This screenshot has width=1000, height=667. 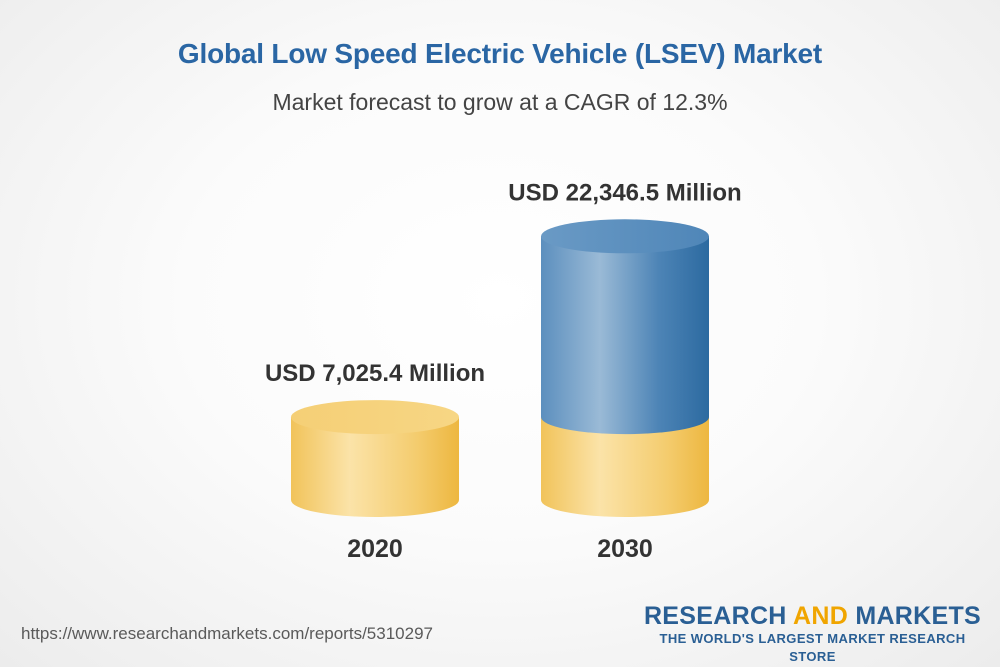 I want to click on data-label: USD 7,025.4 Million, so click(x=375, y=373).